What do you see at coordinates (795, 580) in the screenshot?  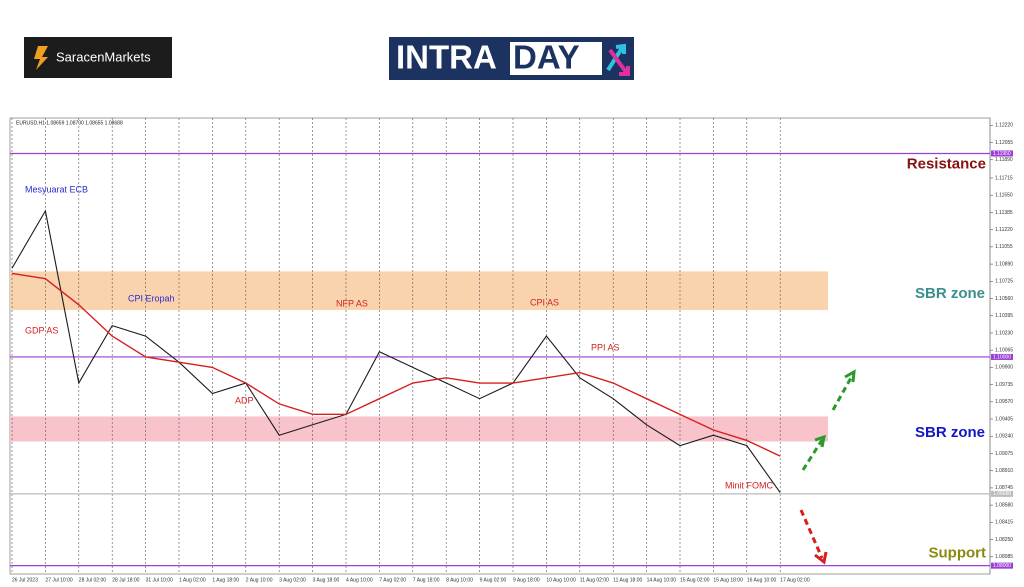 I see `x-tick-label: 17 Aug 02:00` at bounding box center [795, 580].